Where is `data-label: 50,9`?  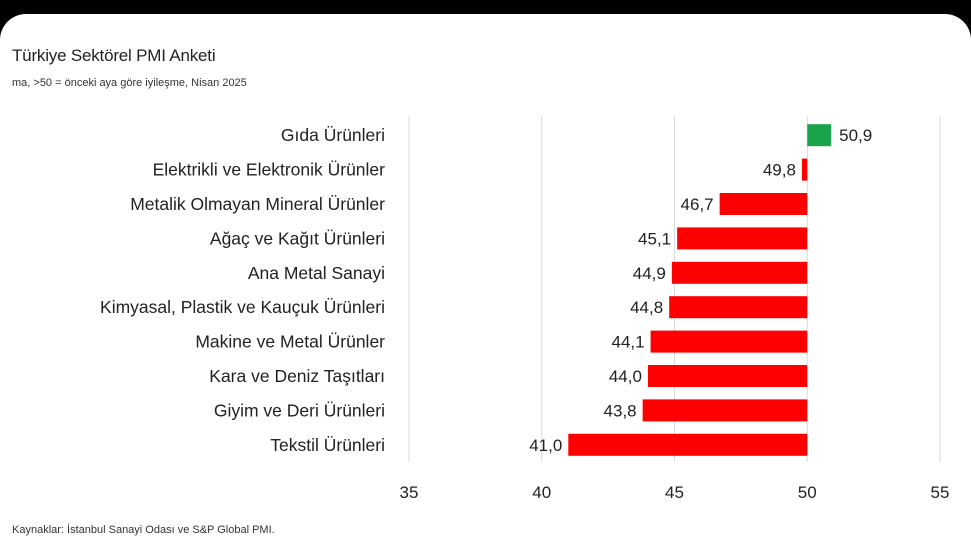
data-label: 50,9 is located at coordinates (855, 135).